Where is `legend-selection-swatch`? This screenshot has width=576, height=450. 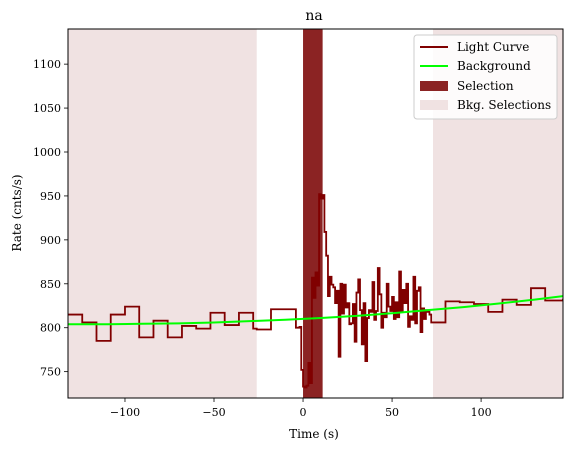
legend-selection-swatch is located at coordinates (434, 86).